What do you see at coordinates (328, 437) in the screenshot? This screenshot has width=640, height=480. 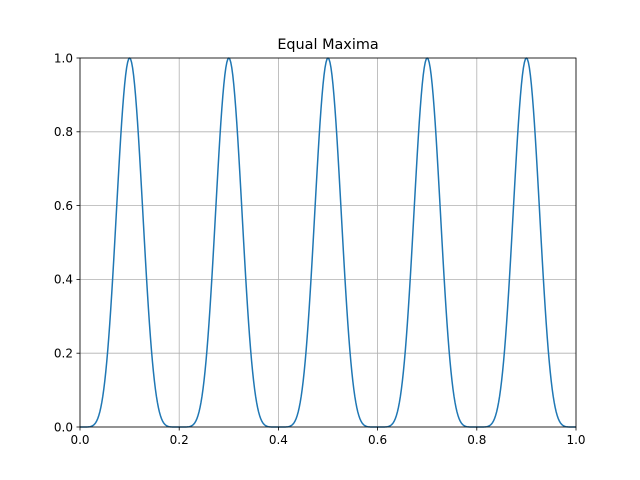 I see `x-axis: 0.0 0.2 0.4 0.6 0.8 1.0` at bounding box center [328, 437].